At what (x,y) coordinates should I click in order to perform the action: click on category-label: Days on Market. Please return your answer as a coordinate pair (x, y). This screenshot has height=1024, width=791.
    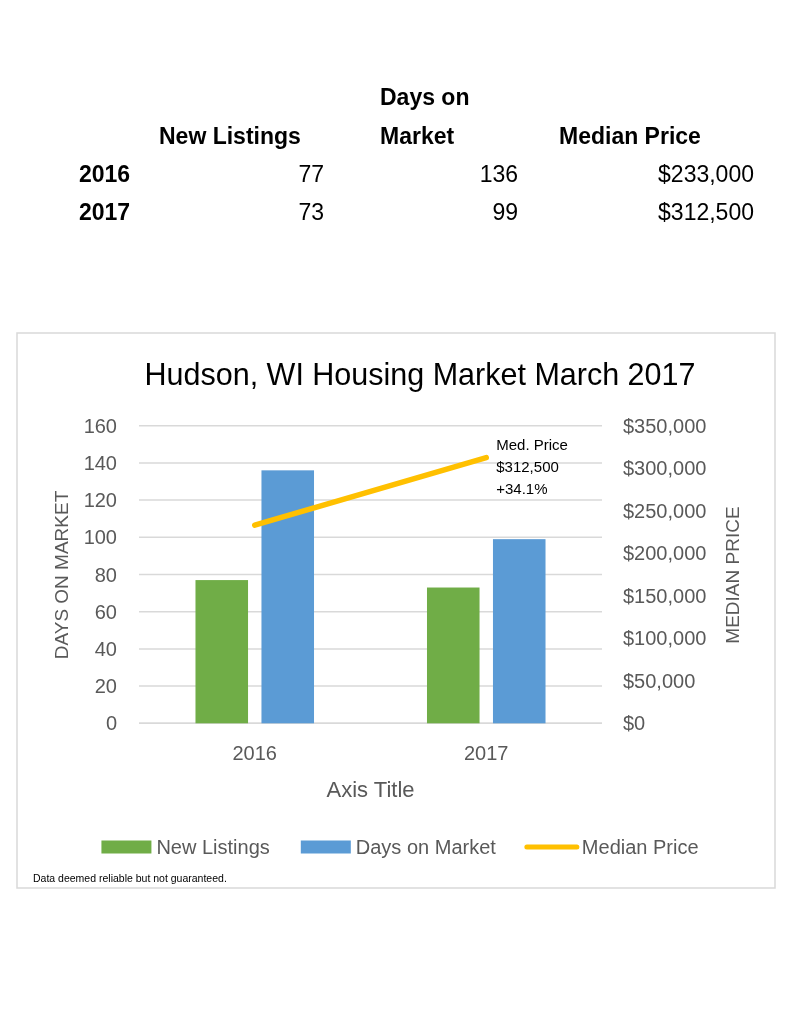
    Looking at the image, I should click on (425, 116).